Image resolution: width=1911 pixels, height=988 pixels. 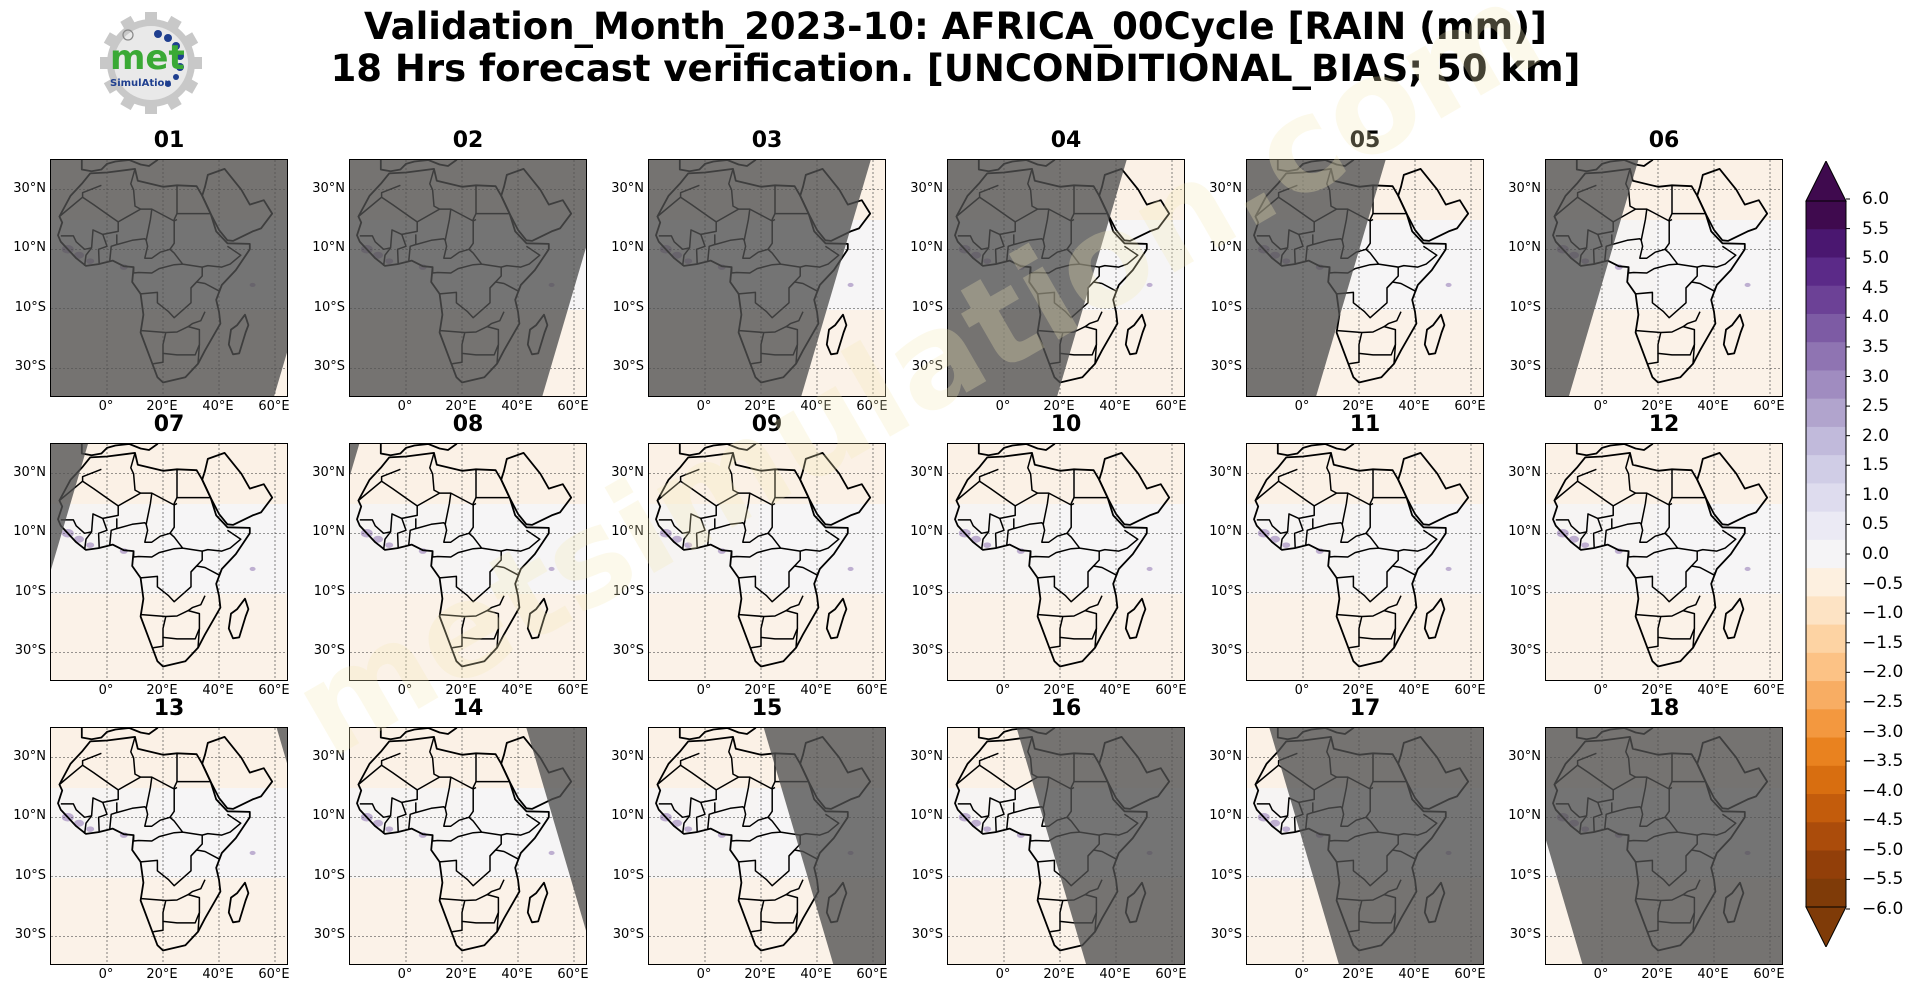 I want to click on map-panel-08: 08 30°N 10°N 10°S 30°S 0° 20°E 40°E 60°E, so click(x=450, y=555).